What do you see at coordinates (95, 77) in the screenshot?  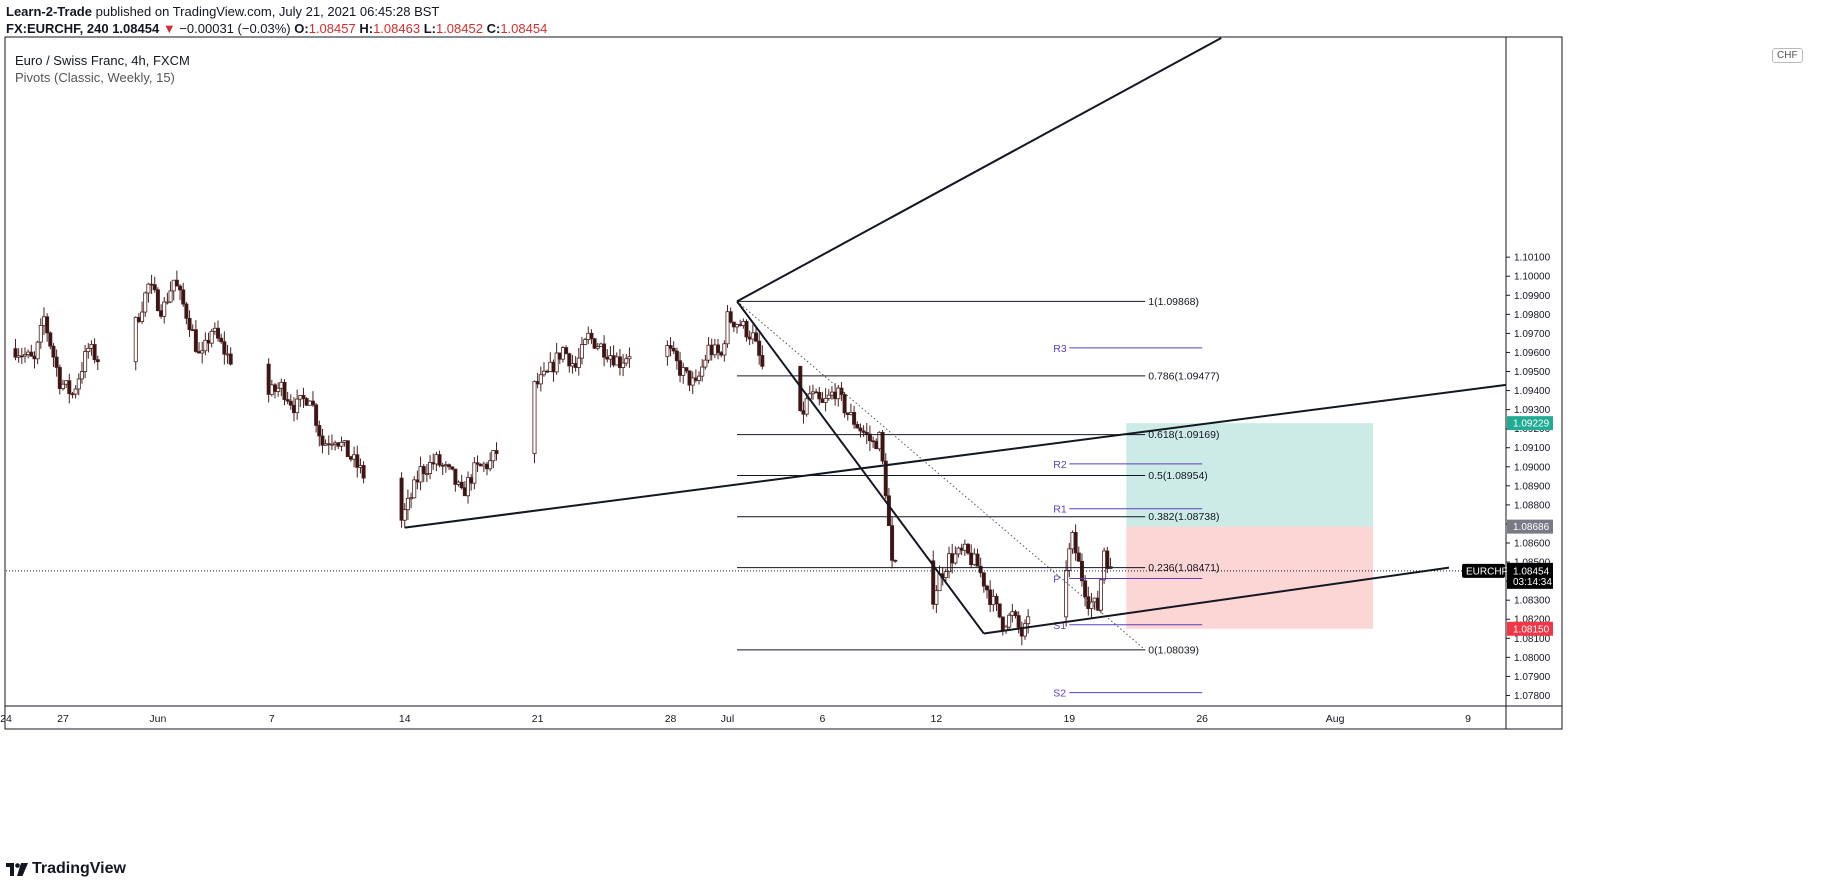 I see `study-label: Pivots (Classic, Weekly, 15)` at bounding box center [95, 77].